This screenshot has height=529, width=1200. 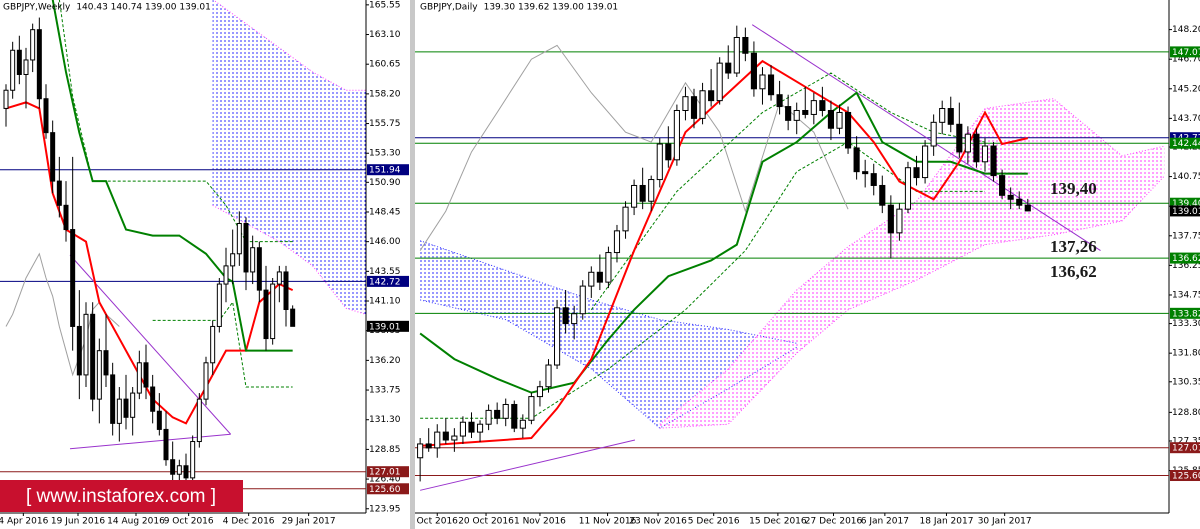 I want to click on y-tick-label: 148.45, so click(x=385, y=212).